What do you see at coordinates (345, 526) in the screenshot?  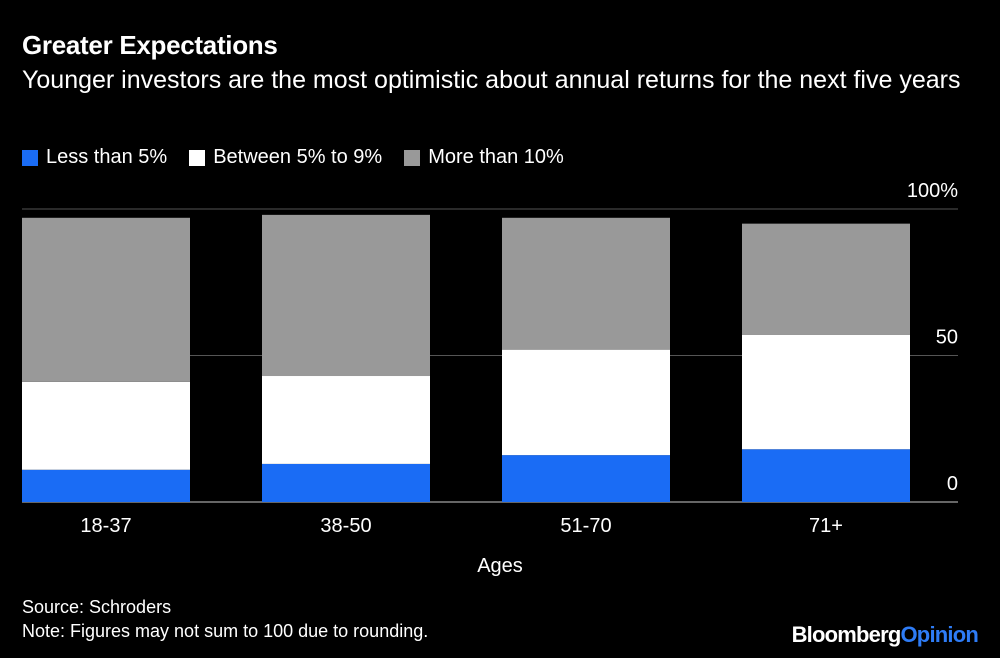 I see `x-tick-label: 38-50` at bounding box center [345, 526].